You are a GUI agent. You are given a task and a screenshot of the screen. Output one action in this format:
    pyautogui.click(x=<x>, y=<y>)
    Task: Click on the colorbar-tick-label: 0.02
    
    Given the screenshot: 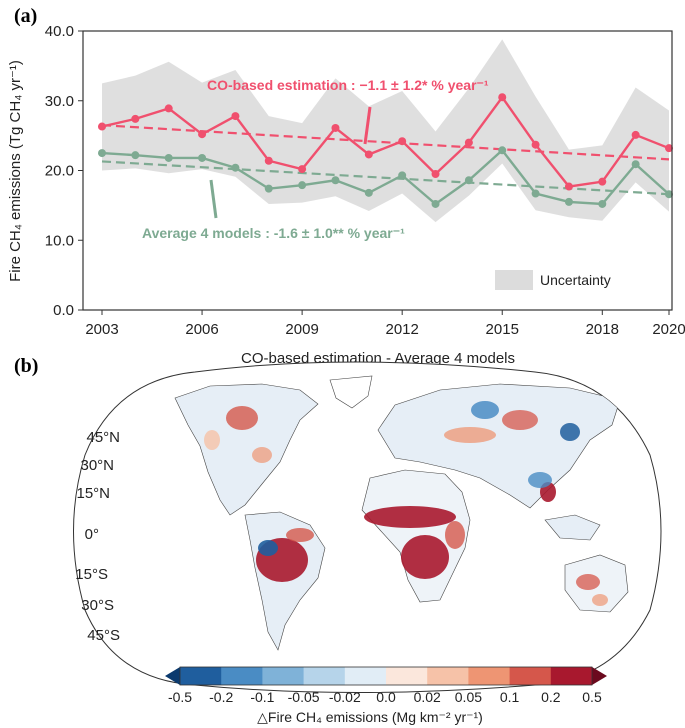 What is the action you would take?
    pyautogui.click(x=427, y=697)
    